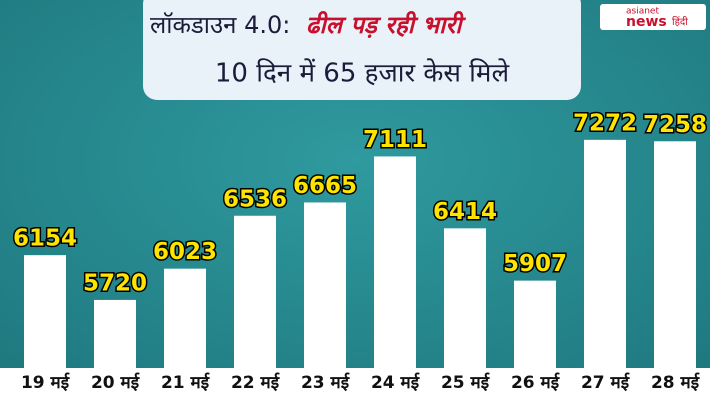  Describe the element at coordinates (220, 25) in the screenshot. I see `title-main: लॉकडाउन 4.0:` at that location.